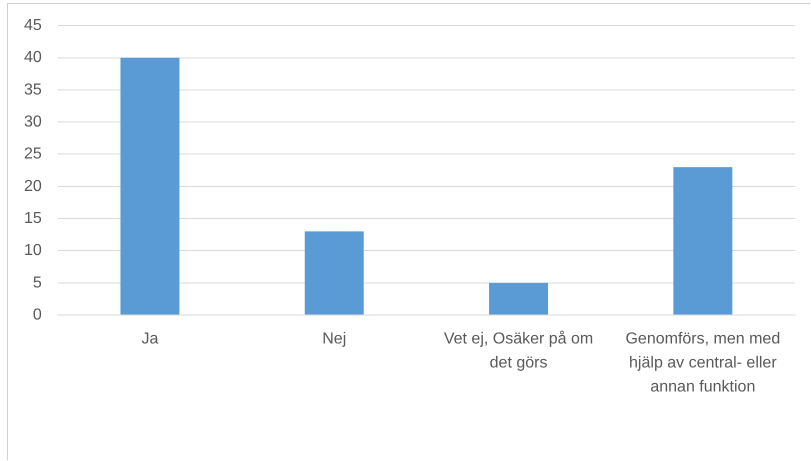 Image resolution: width=811 pixels, height=461 pixels. I want to click on x-tick-label: Ja, so click(149, 339).